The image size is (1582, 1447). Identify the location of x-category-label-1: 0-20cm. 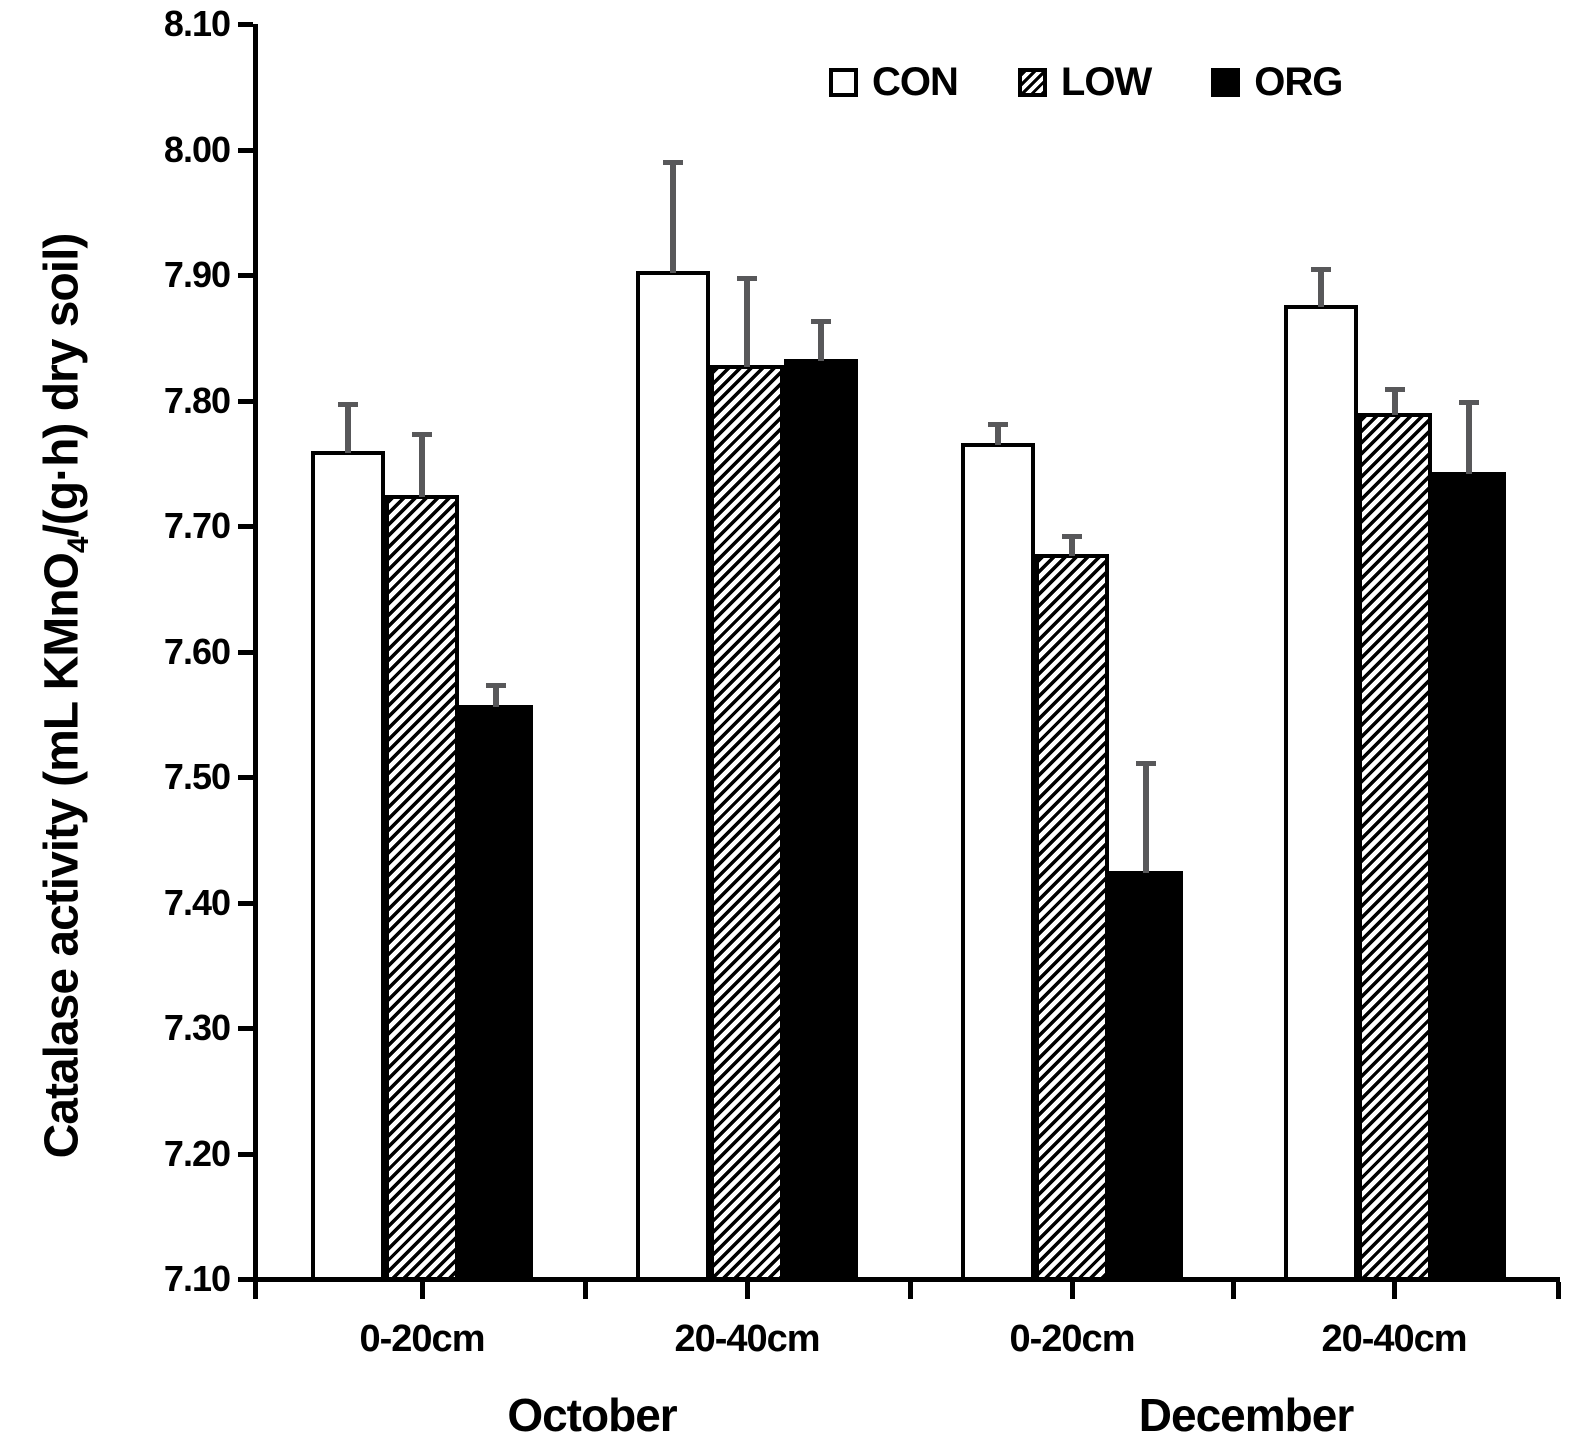
(422, 1339).